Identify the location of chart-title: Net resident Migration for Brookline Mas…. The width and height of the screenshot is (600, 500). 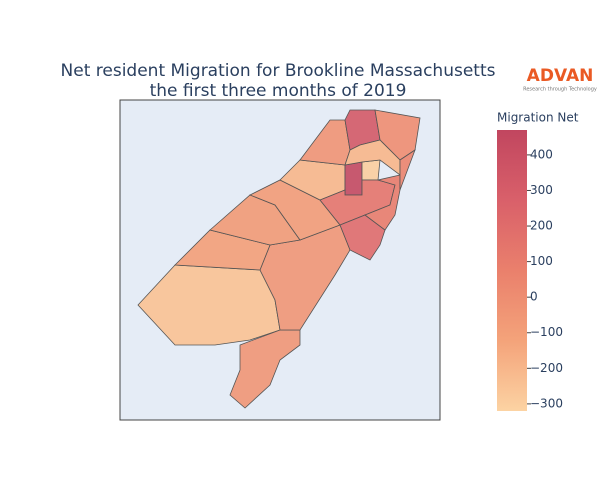
(278, 71).